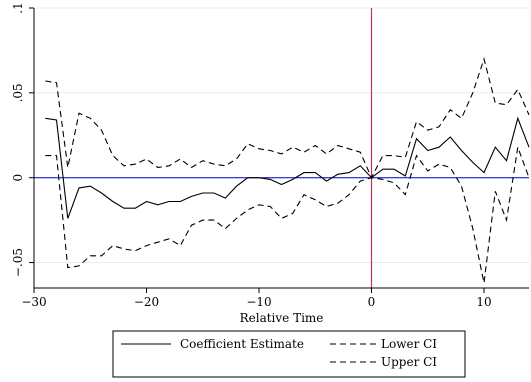 The width and height of the screenshot is (531, 382). Describe the element at coordinates (18, 178) in the screenshot. I see `y-tick-label: 0` at that location.